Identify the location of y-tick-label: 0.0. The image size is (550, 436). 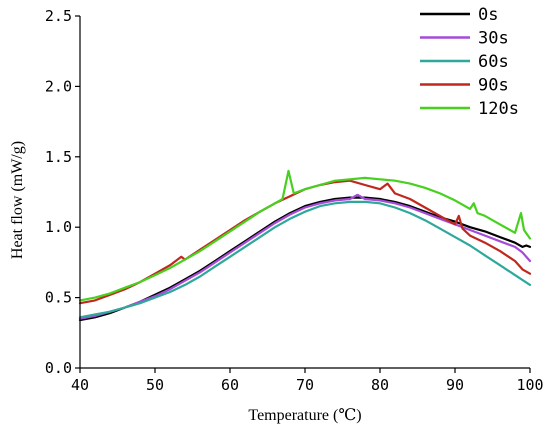
(58, 368).